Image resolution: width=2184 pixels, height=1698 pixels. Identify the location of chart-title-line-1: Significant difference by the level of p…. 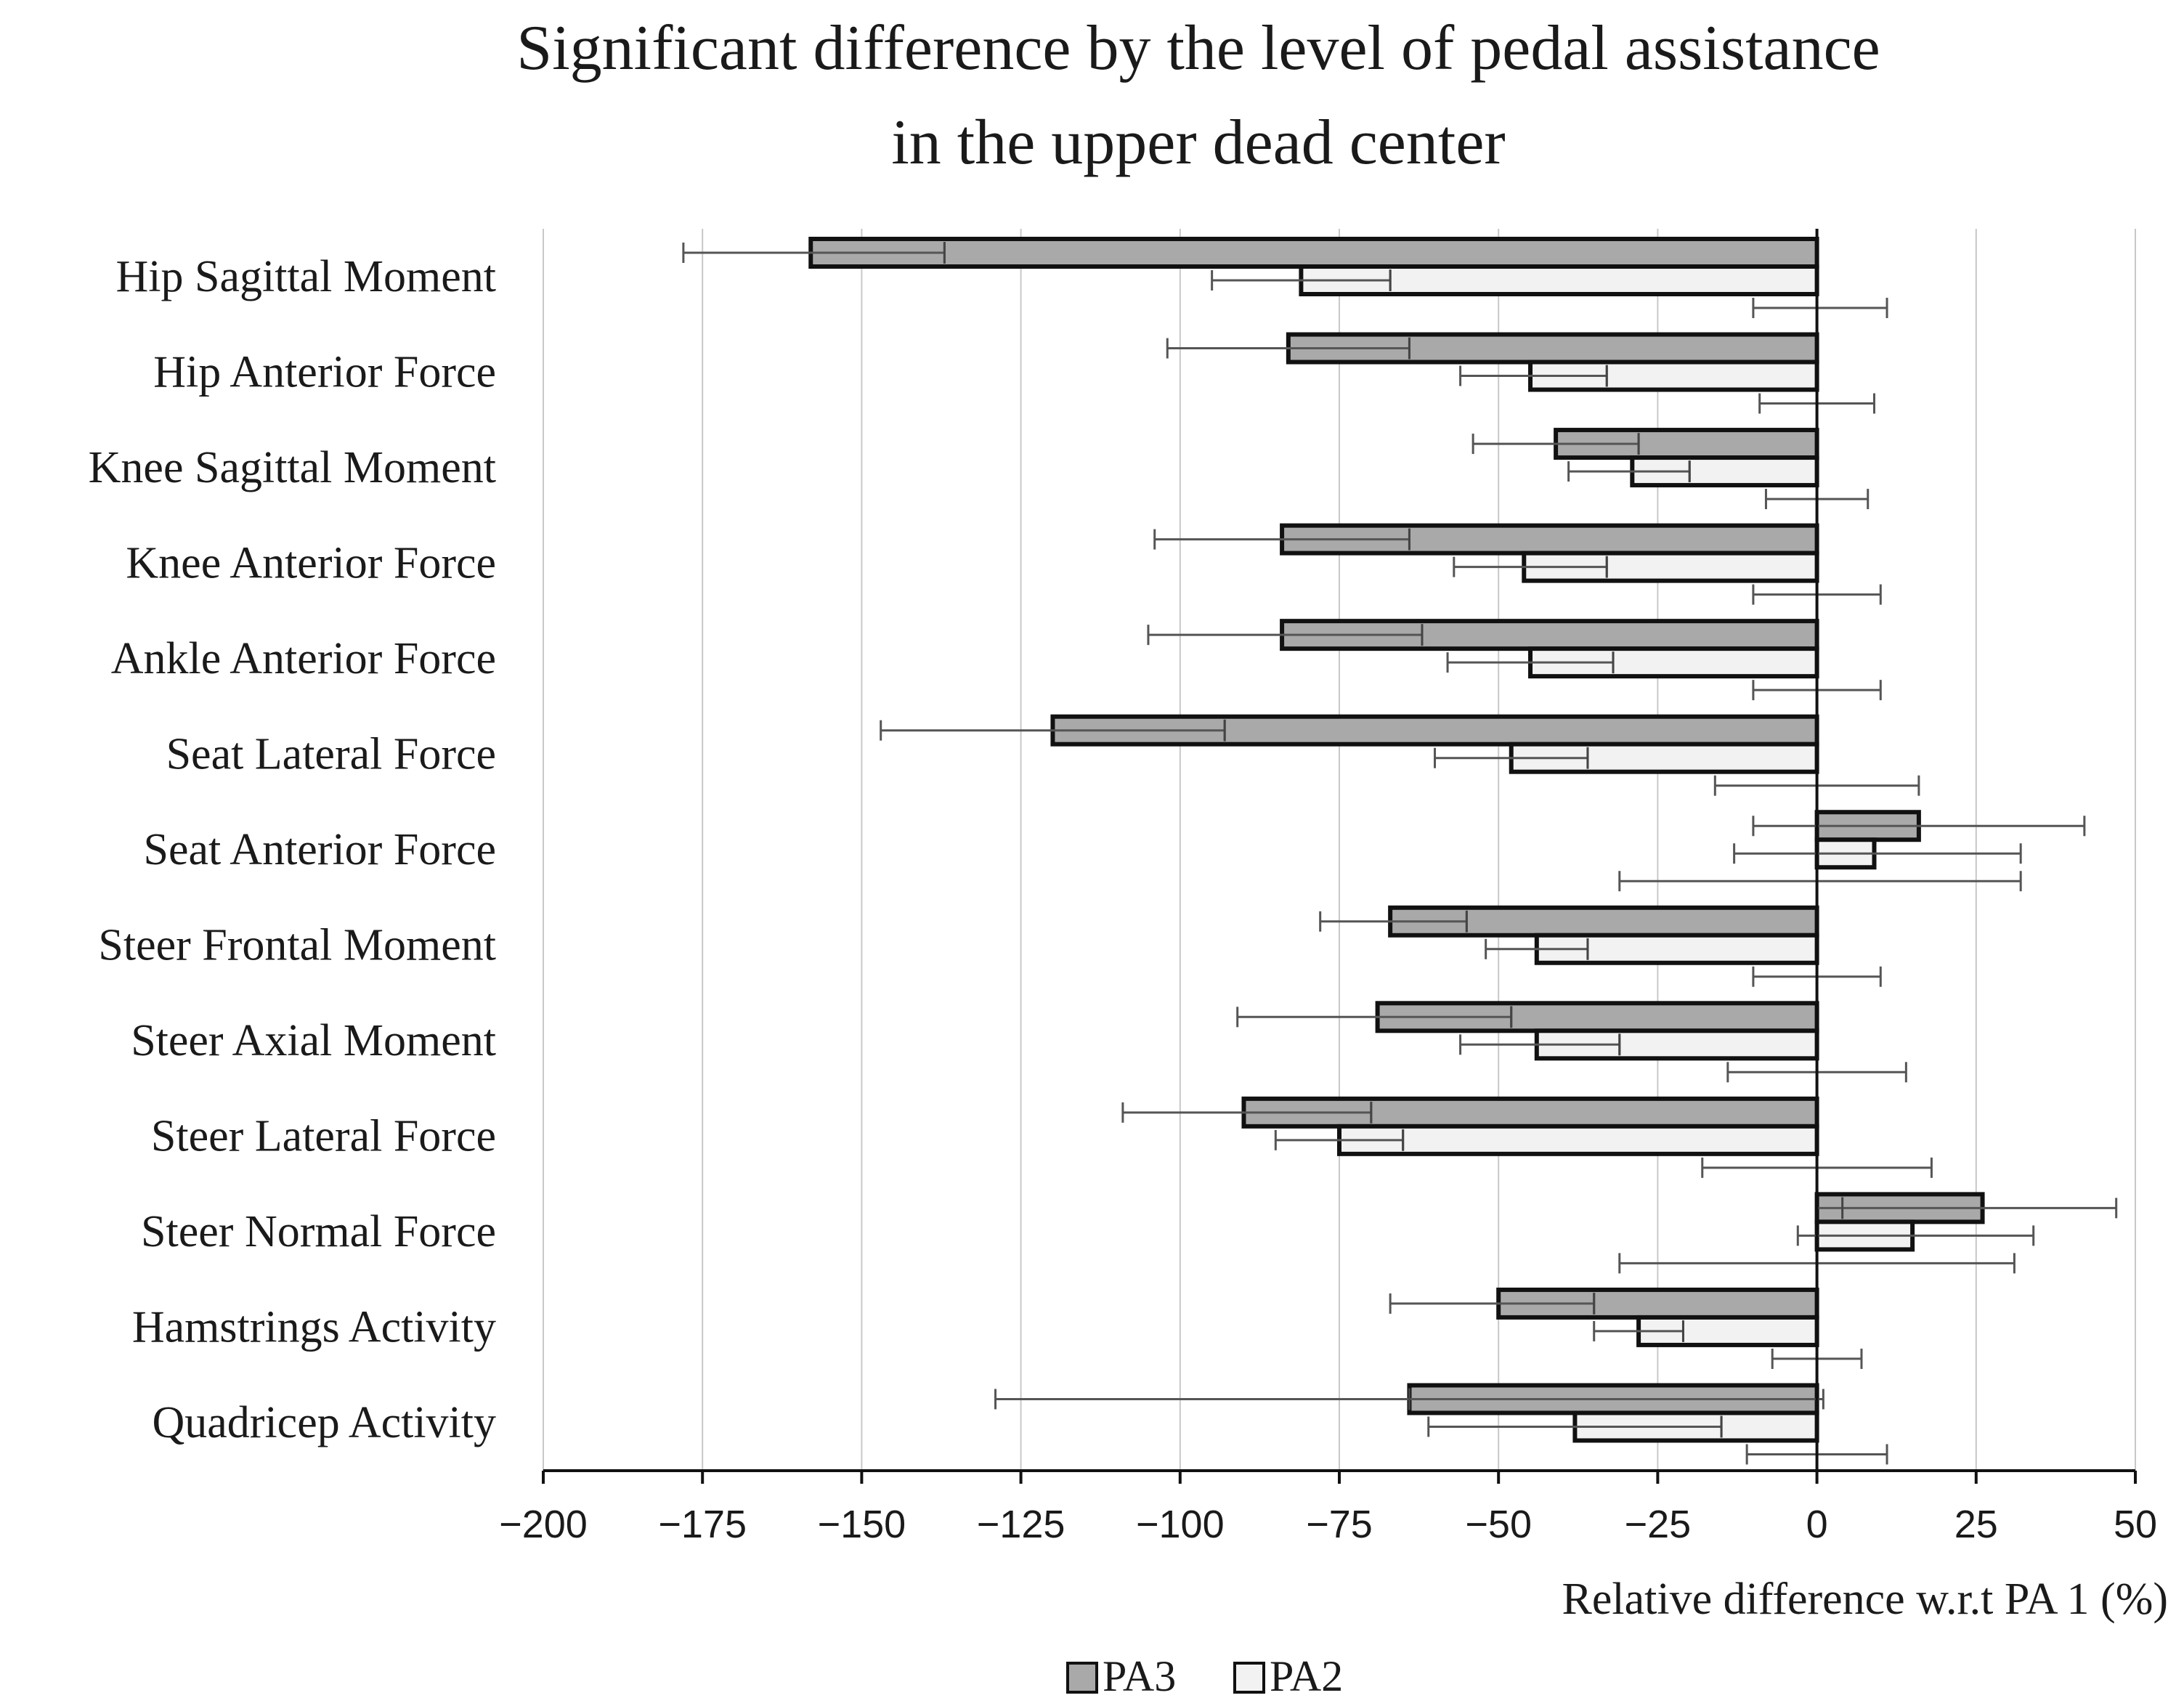
(1198, 48).